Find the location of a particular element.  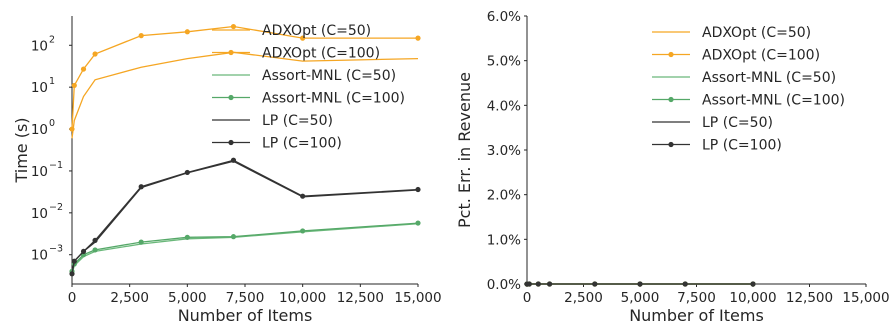

y-tick-label: 2.0% is located at coordinates (504, 196).